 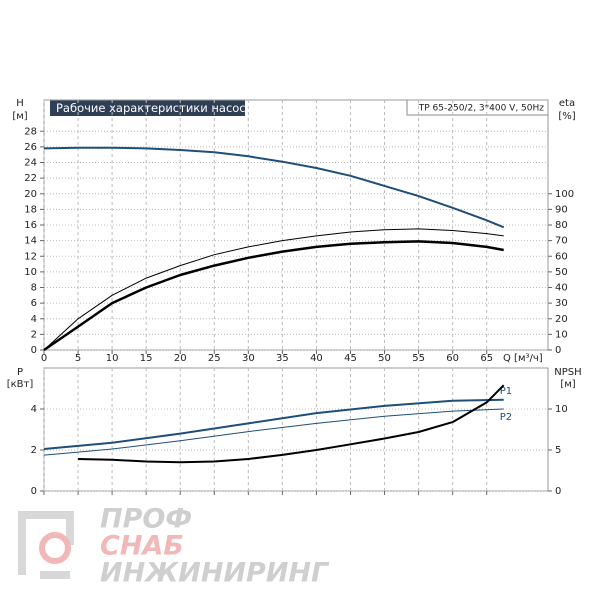 I want to click on title-box, so click(x=147, y=108).